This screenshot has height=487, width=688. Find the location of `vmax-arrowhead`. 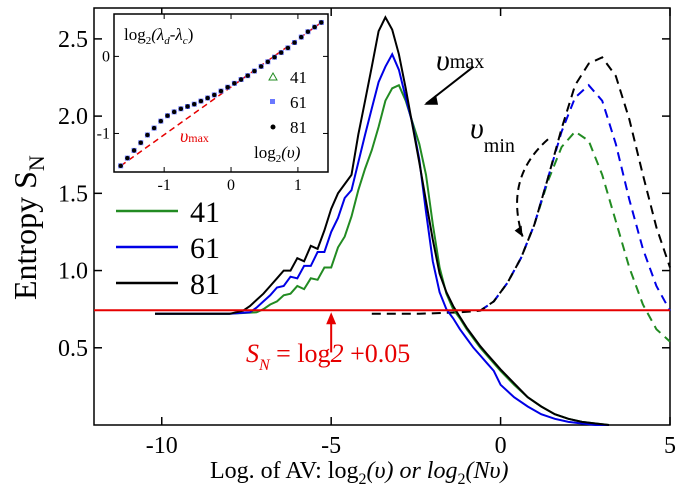

vmax-arrowhead is located at coordinates (431, 99).